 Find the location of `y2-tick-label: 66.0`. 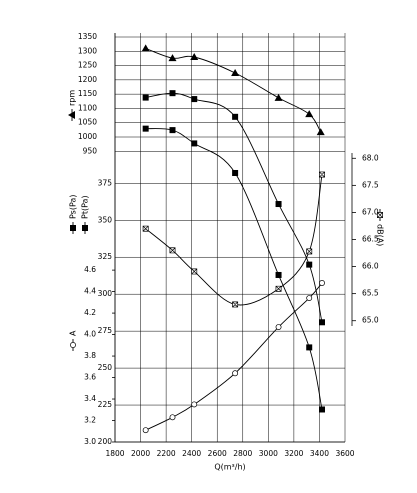

y2-tick-label: 66.0 is located at coordinates (370, 266).